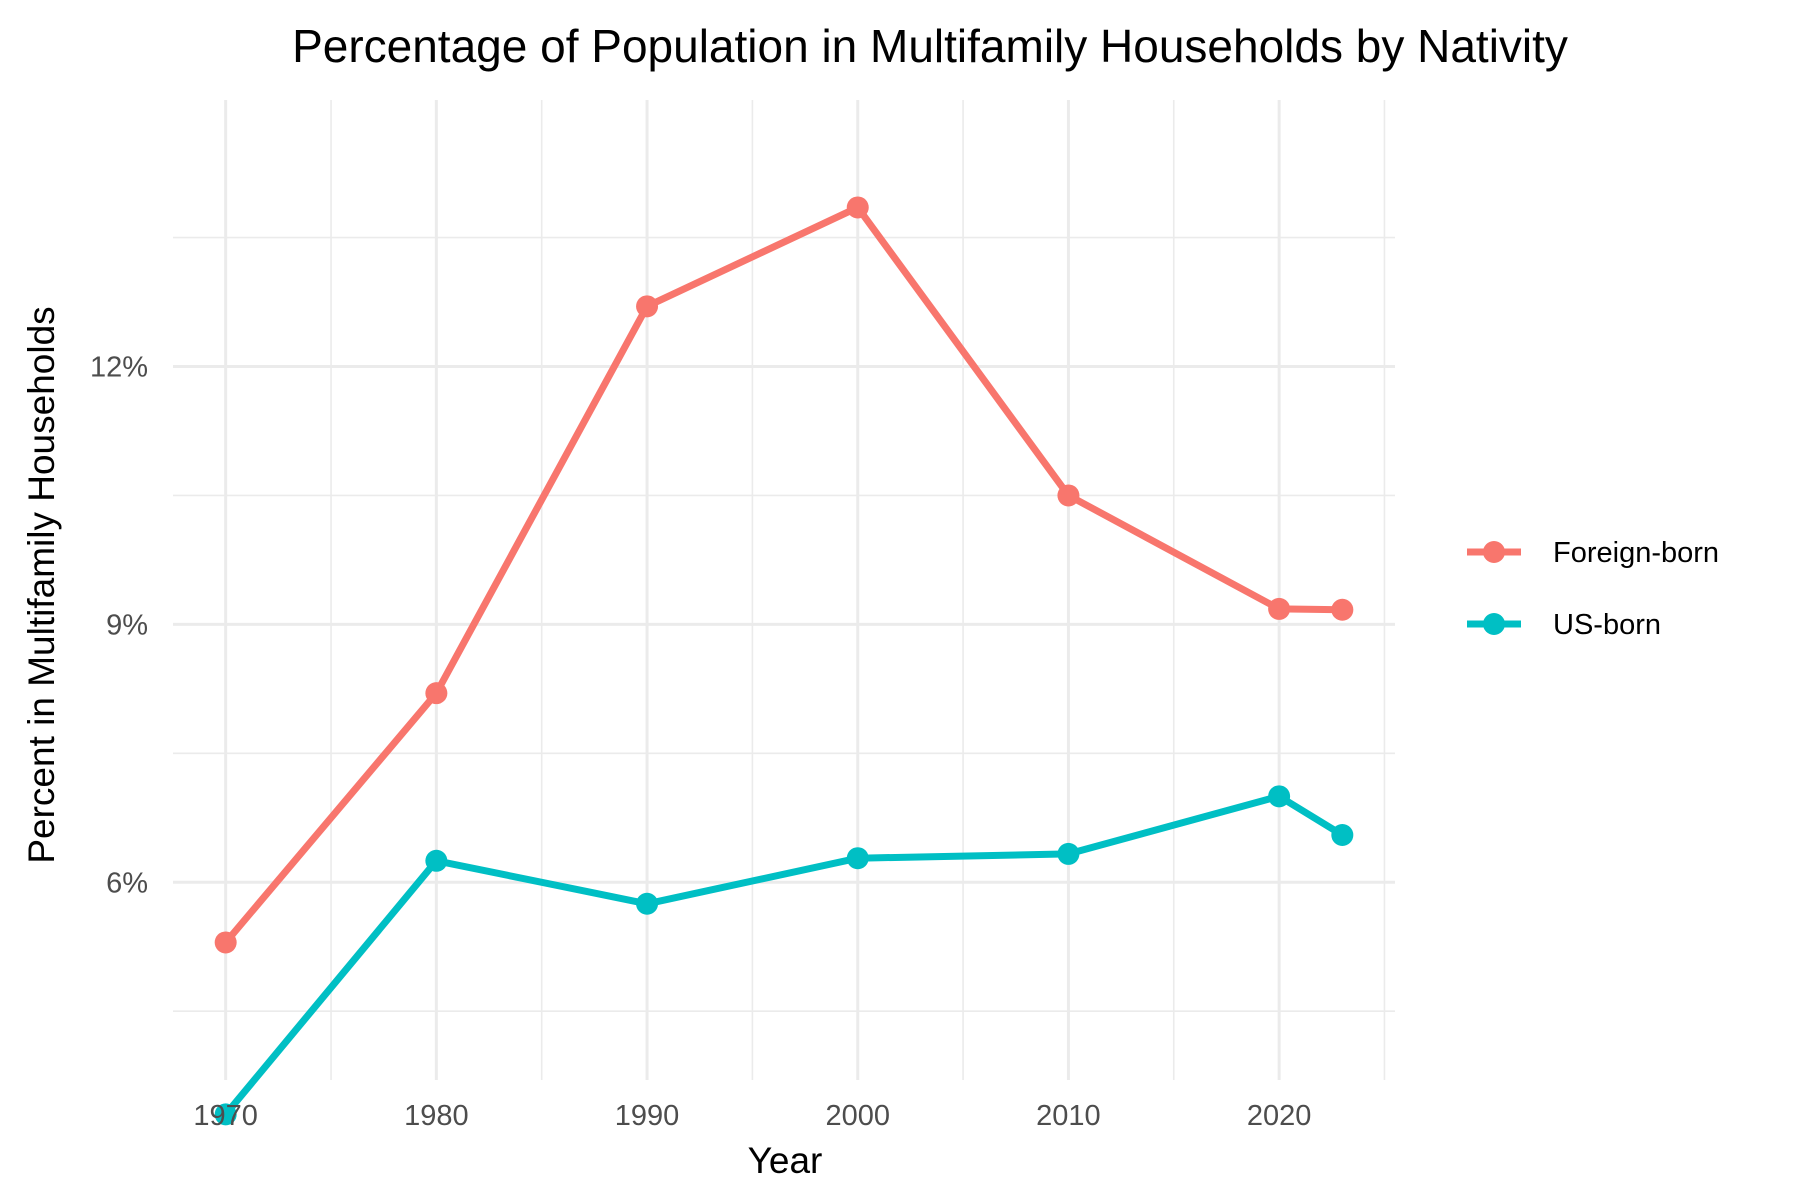 This screenshot has width=1800, height=1200. Describe the element at coordinates (1636, 553) in the screenshot. I see `legend-label: Foreign-born` at that location.